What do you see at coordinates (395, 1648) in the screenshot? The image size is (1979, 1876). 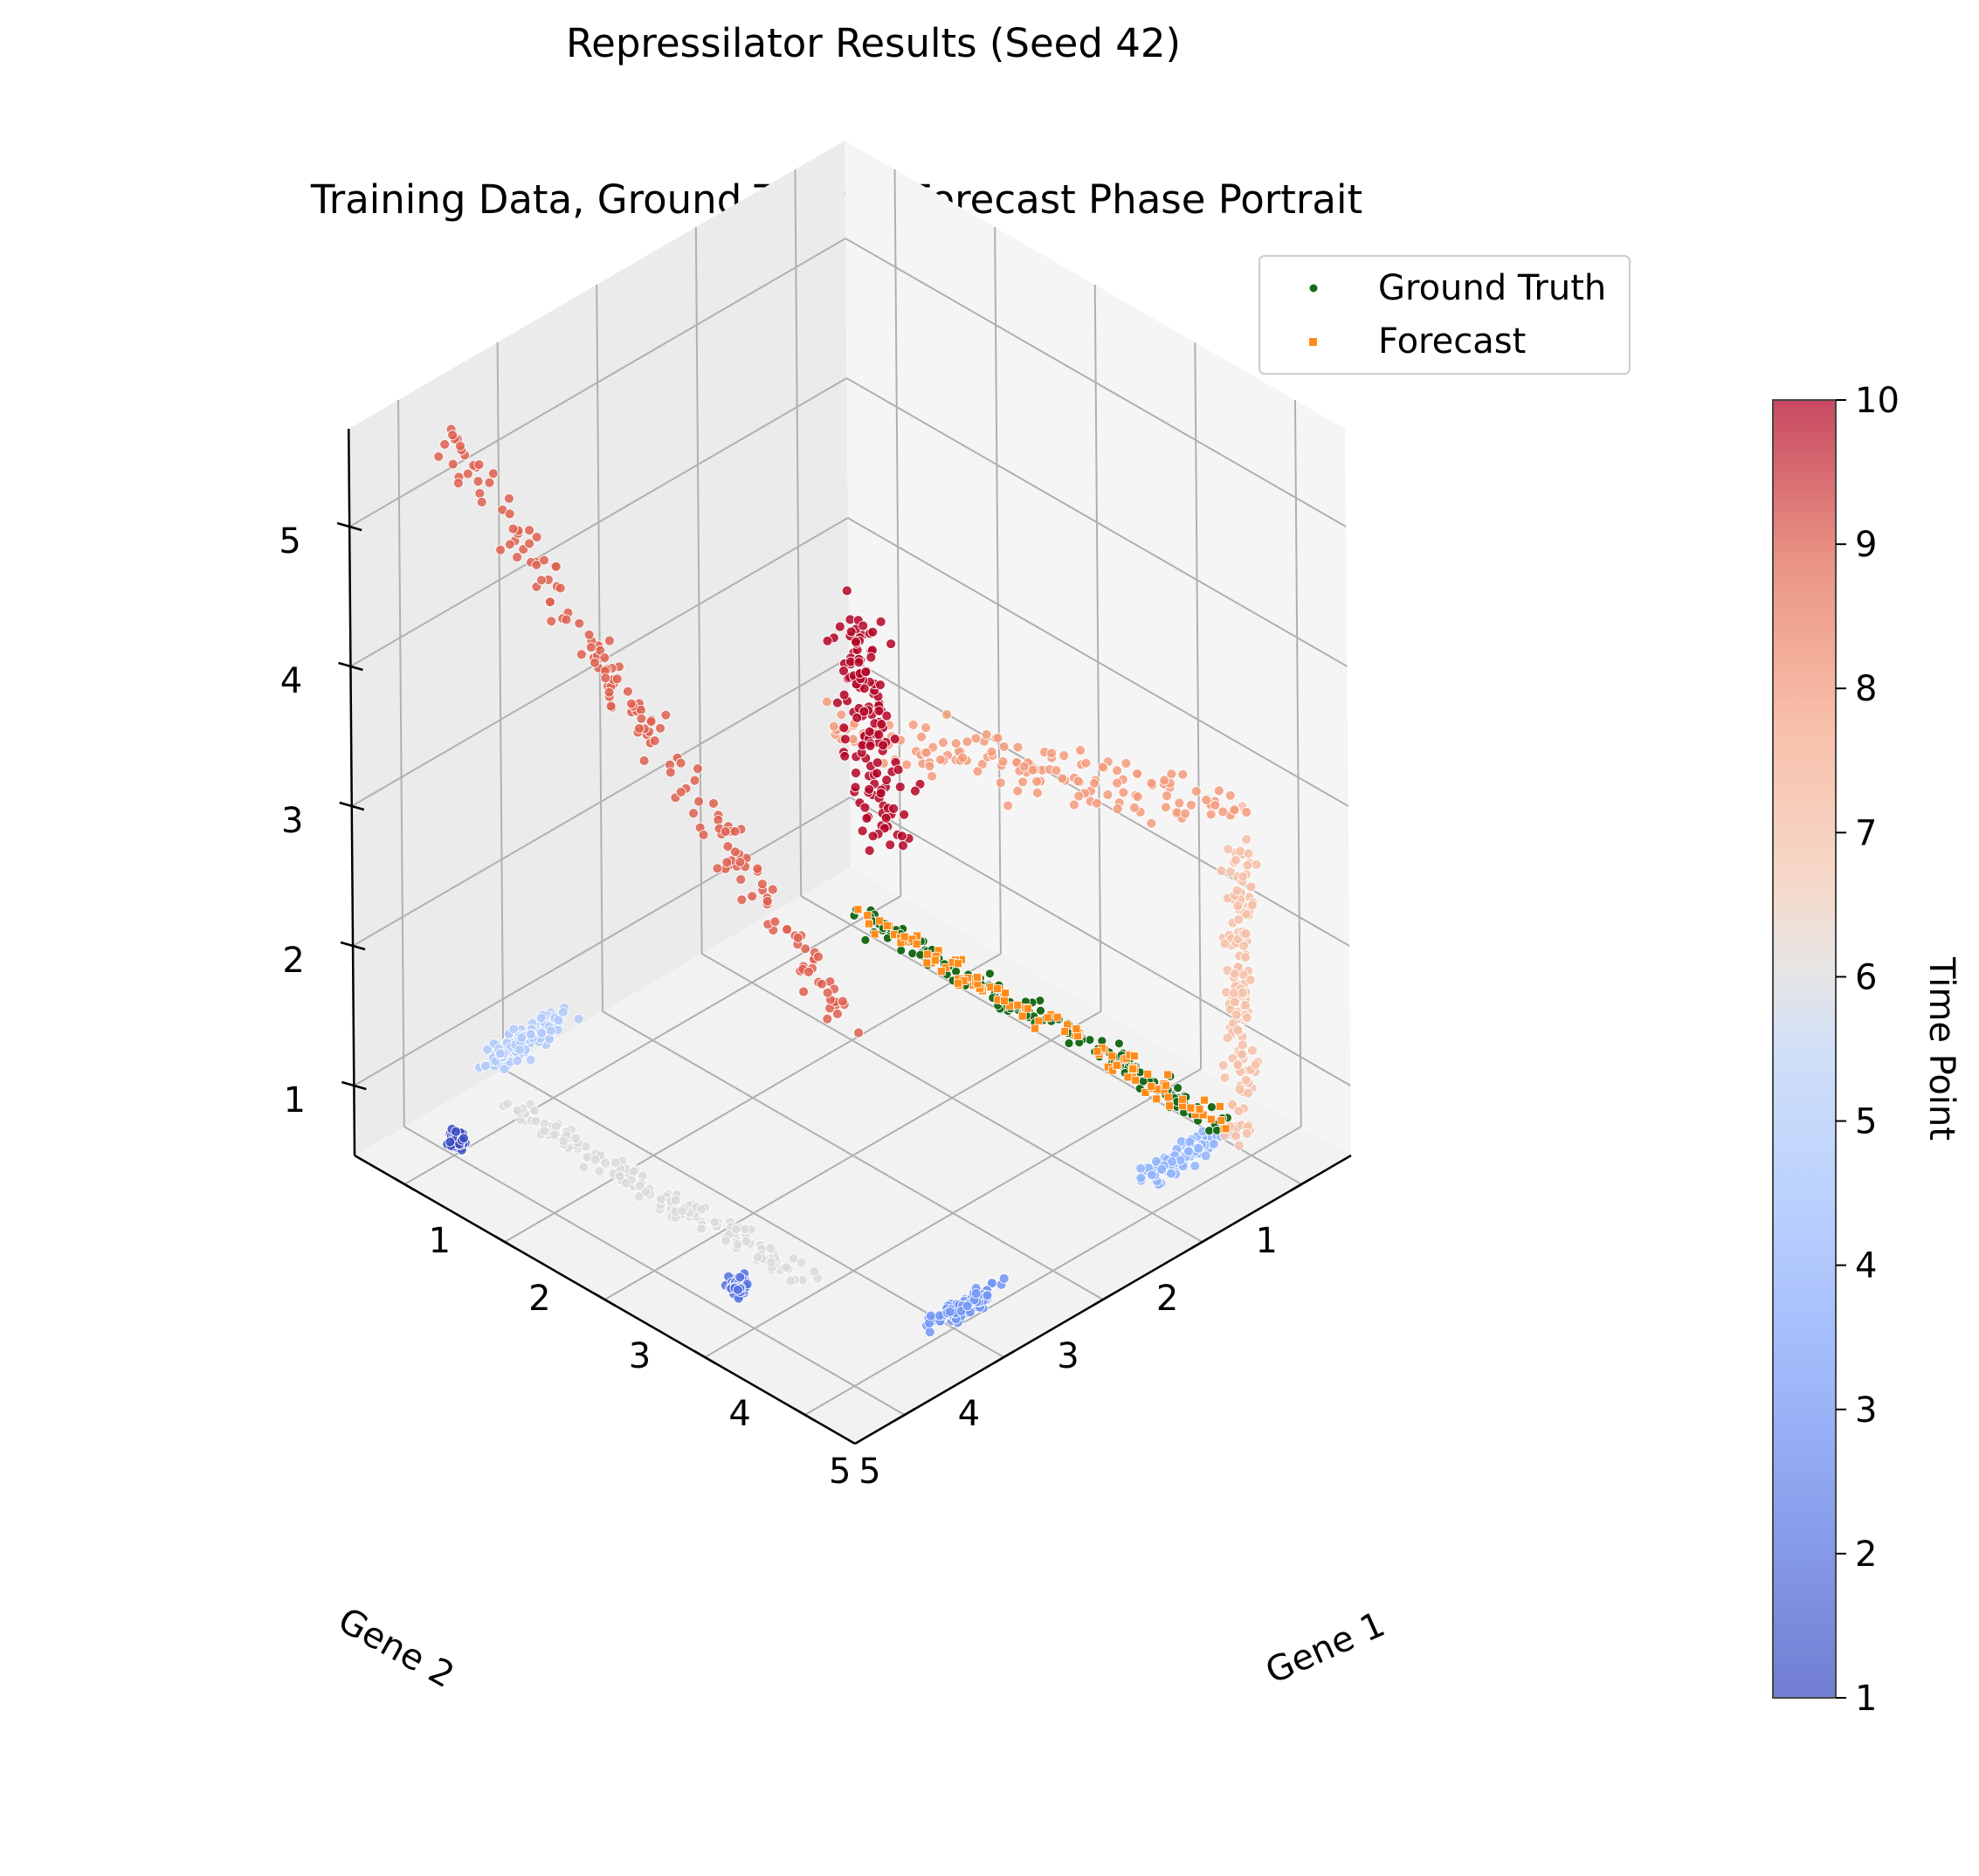 I see `y-axis-label: Gene 2` at bounding box center [395, 1648].